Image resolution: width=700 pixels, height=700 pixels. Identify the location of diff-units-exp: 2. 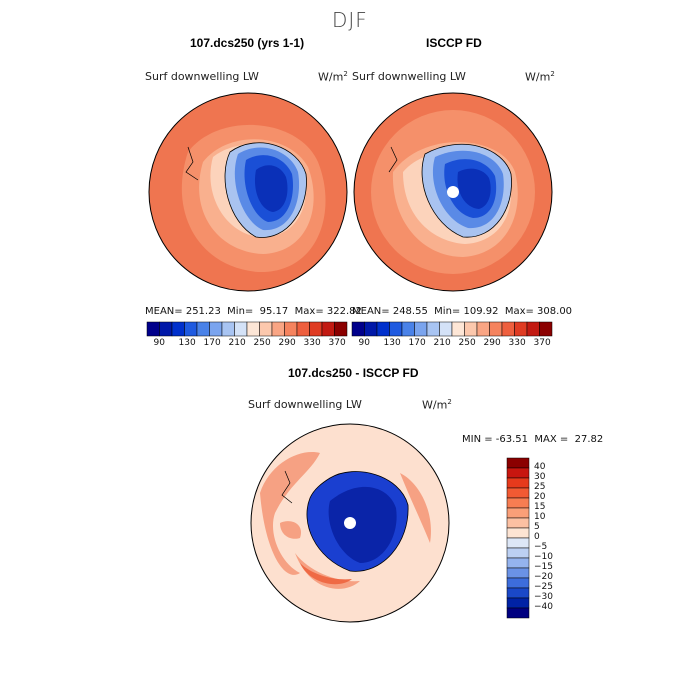
(449, 402).